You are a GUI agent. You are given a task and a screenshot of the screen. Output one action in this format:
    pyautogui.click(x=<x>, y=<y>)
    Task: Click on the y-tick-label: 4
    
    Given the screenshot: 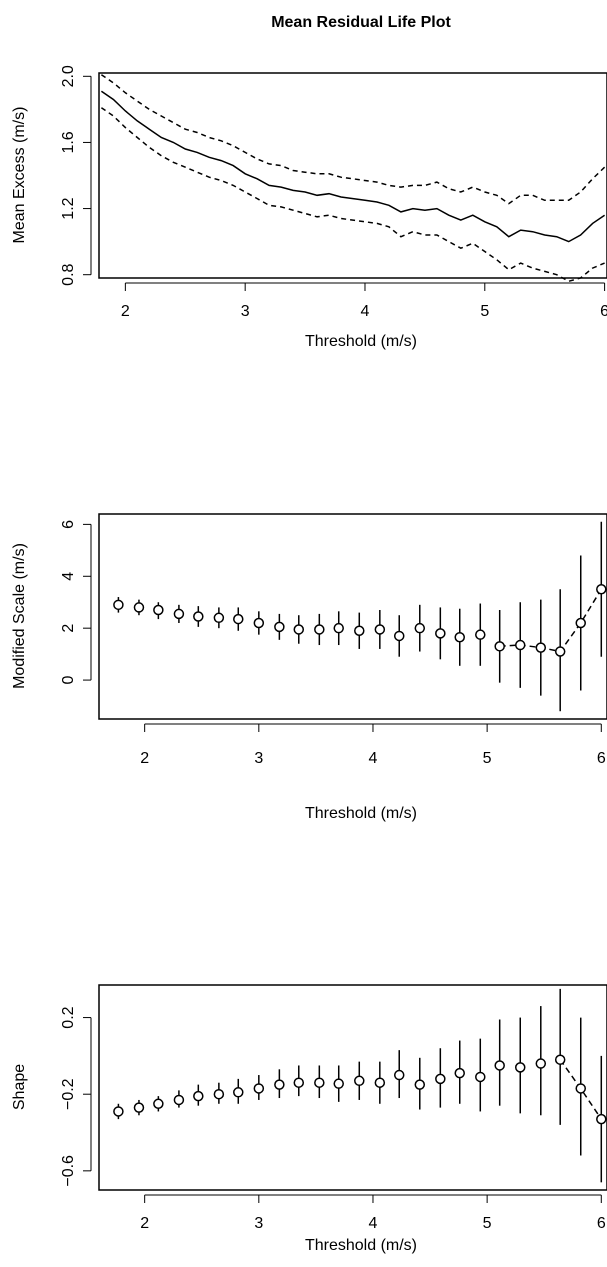 What is the action you would take?
    pyautogui.click(x=68, y=576)
    